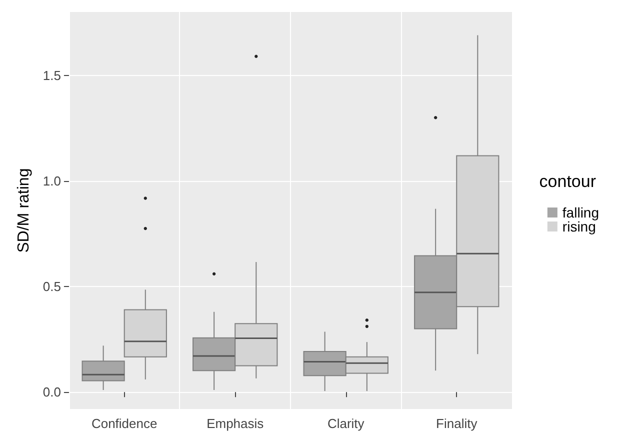 This screenshot has height=439, width=620. What do you see at coordinates (24, 210) in the screenshot?
I see `y-axis-title: SD/M rating` at bounding box center [24, 210].